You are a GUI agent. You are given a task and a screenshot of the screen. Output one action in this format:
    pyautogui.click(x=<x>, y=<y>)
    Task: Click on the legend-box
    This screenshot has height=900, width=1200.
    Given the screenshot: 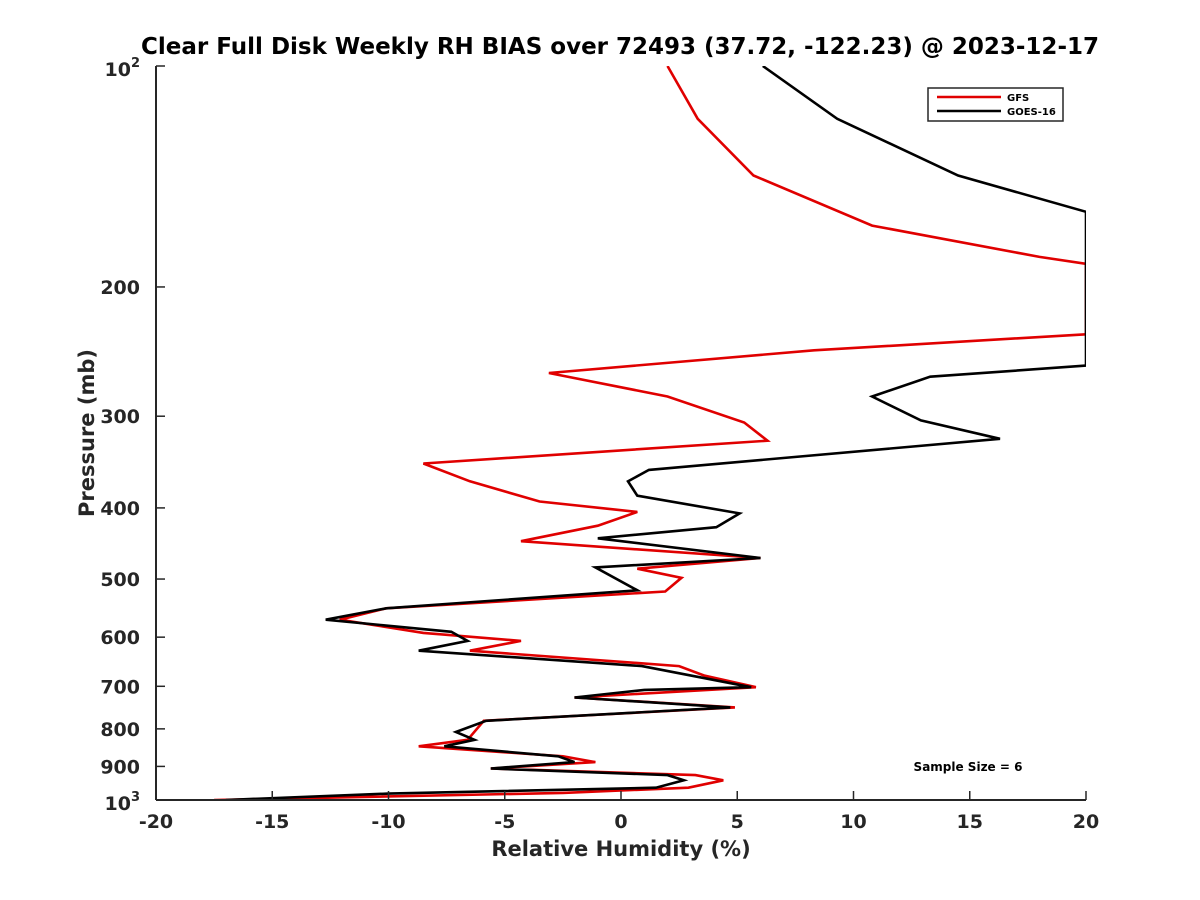 What is the action you would take?
    pyautogui.click(x=995, y=104)
    